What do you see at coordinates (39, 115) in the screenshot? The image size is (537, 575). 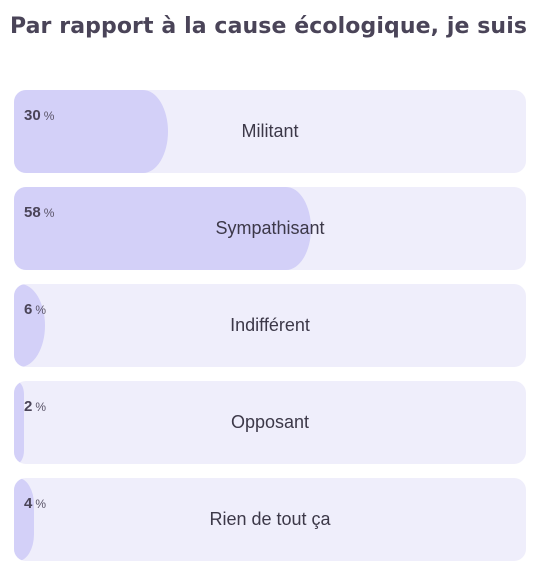 I see `poll-option-percent: 30%` at bounding box center [39, 115].